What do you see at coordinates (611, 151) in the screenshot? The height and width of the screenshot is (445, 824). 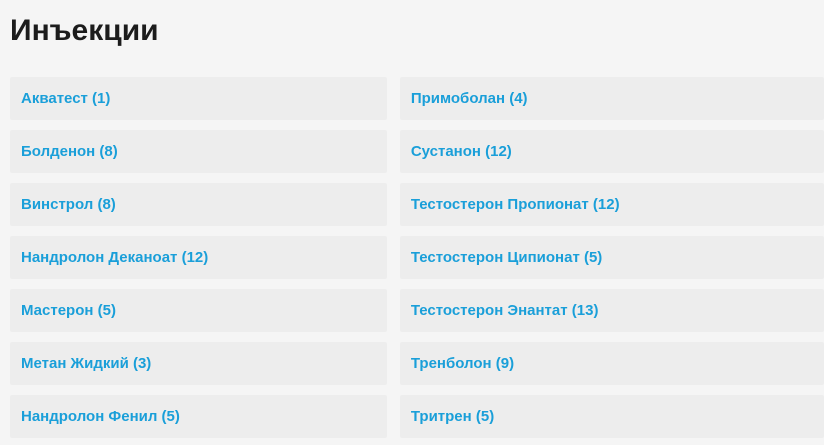 I see `category-row: Сустанон (12)` at bounding box center [611, 151].